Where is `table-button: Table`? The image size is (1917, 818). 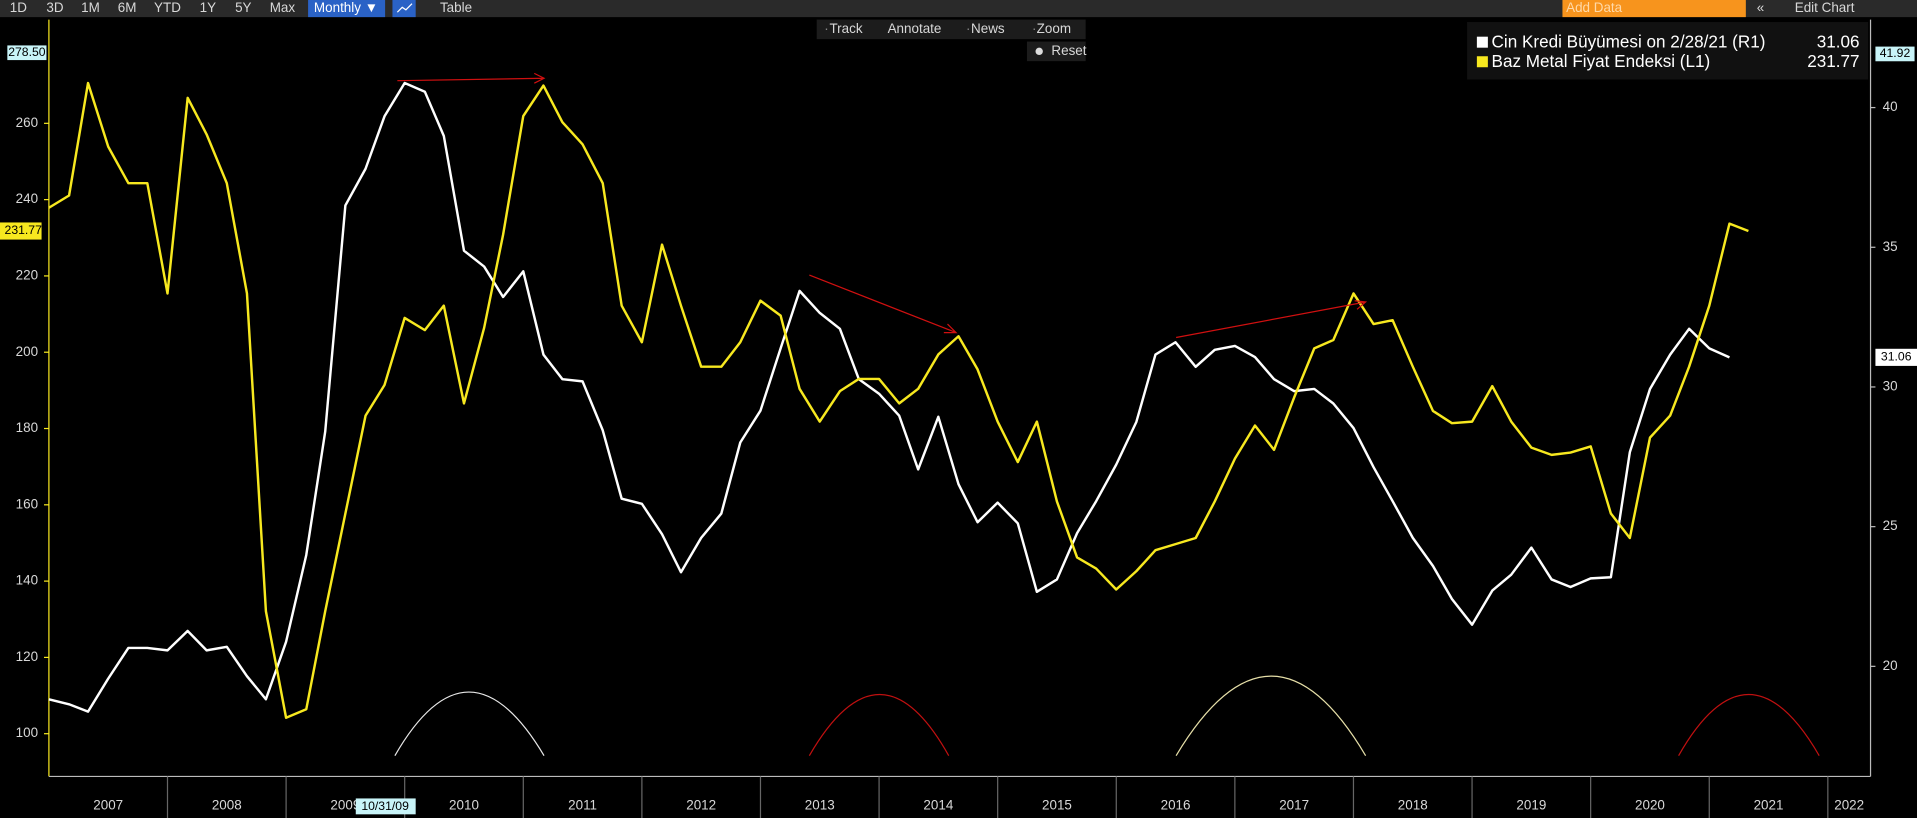 table-button: Table is located at coordinates (456, 7).